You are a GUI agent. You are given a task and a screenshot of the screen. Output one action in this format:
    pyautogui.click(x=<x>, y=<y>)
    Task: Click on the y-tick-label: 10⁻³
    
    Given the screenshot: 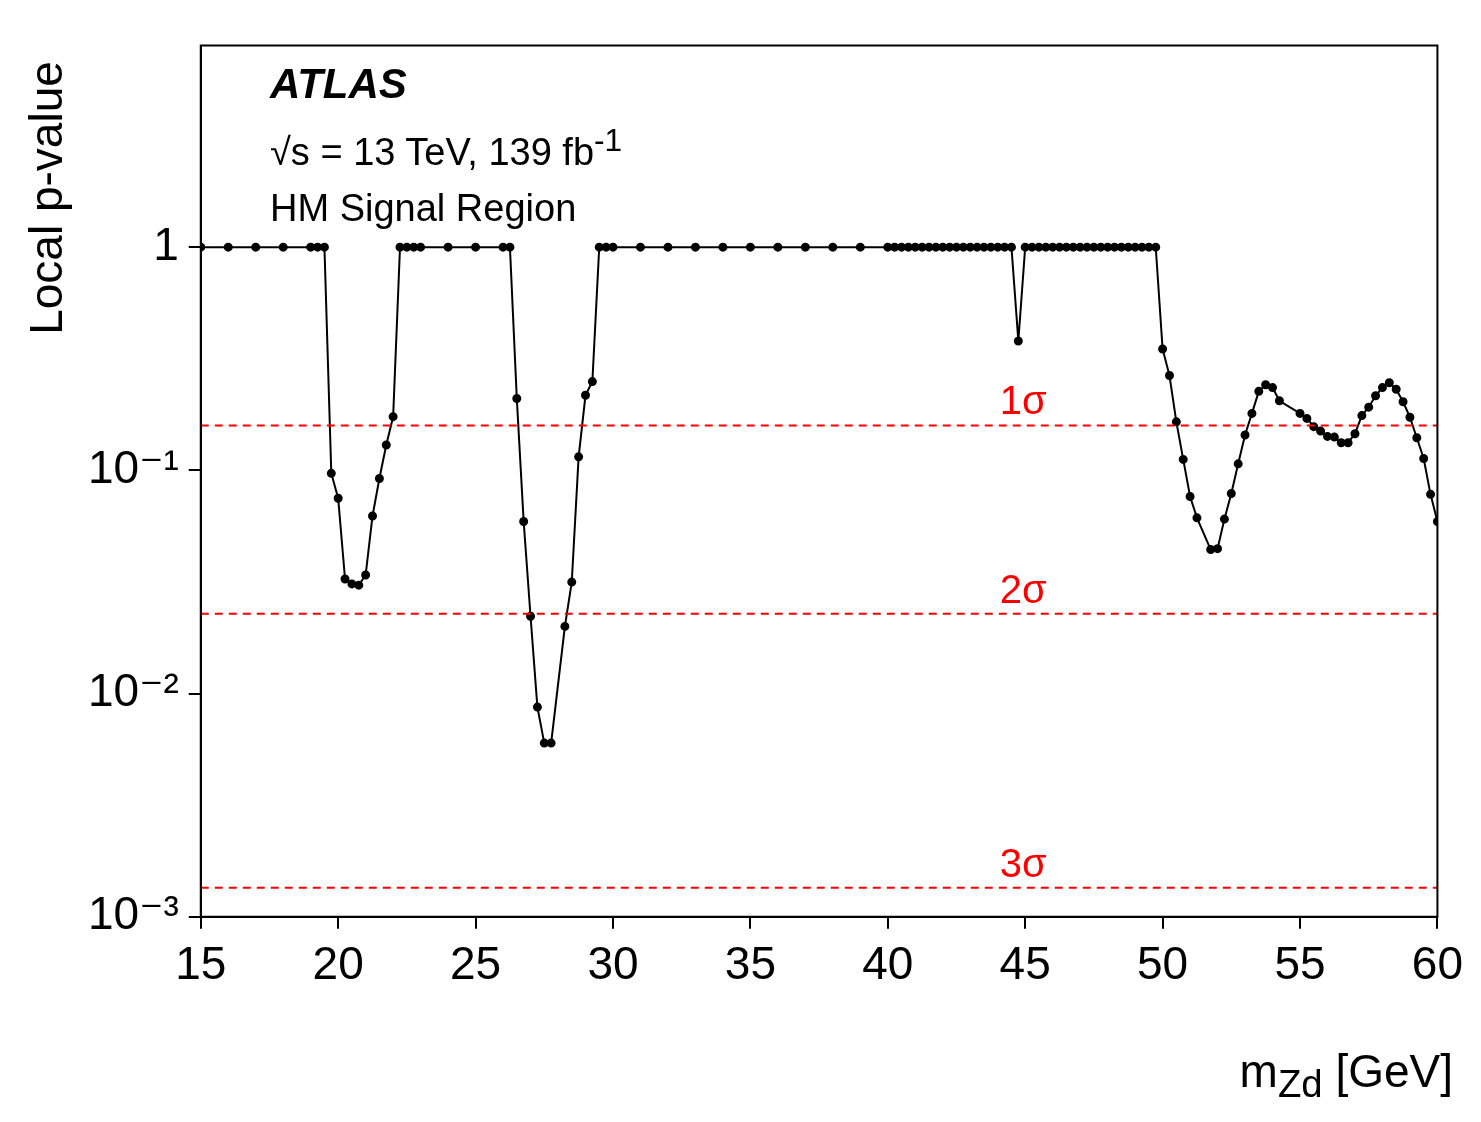 What is the action you would take?
    pyautogui.click(x=133, y=913)
    